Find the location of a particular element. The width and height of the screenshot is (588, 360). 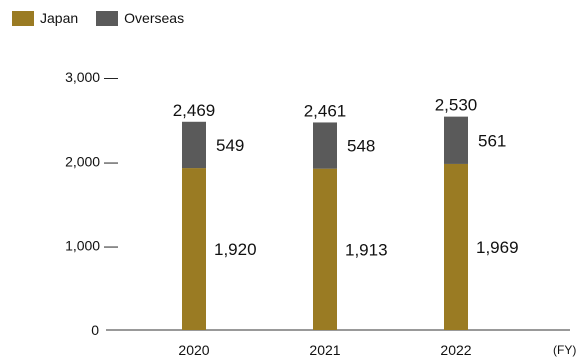

data-label-japan: 1,913 is located at coordinates (366, 249).